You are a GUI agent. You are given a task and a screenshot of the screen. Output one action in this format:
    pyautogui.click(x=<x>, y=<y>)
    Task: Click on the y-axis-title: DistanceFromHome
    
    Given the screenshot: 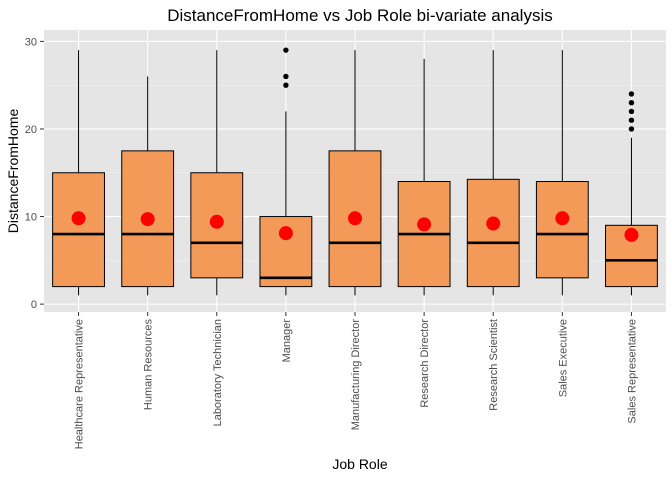 What is the action you would take?
    pyautogui.click(x=13, y=171)
    